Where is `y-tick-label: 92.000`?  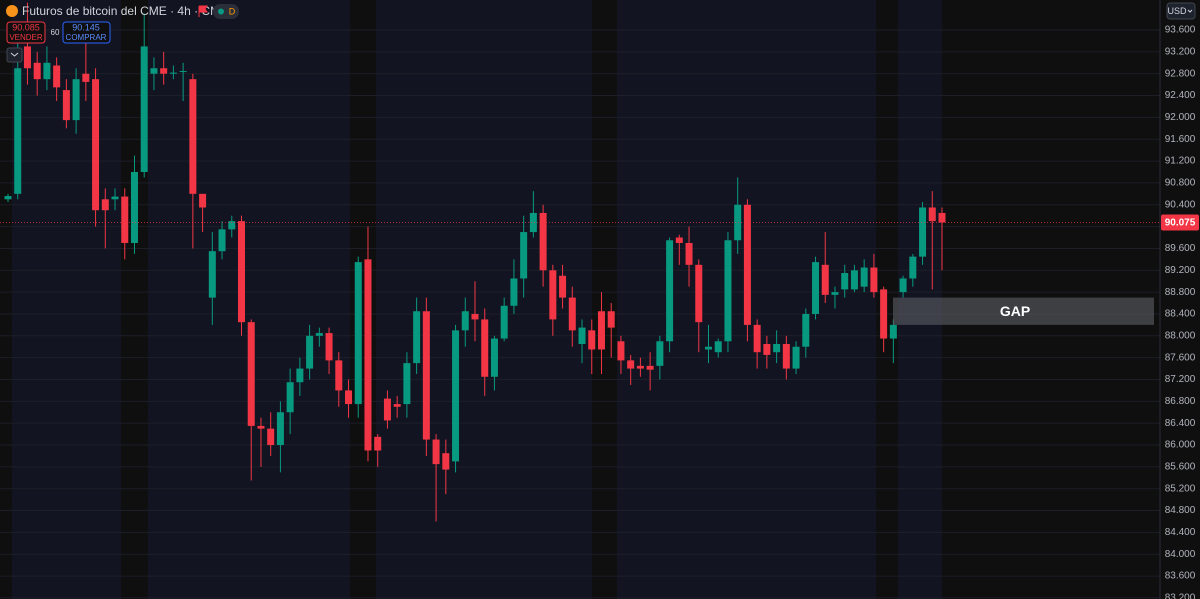
y-tick-label: 92.000 is located at coordinates (1180, 117).